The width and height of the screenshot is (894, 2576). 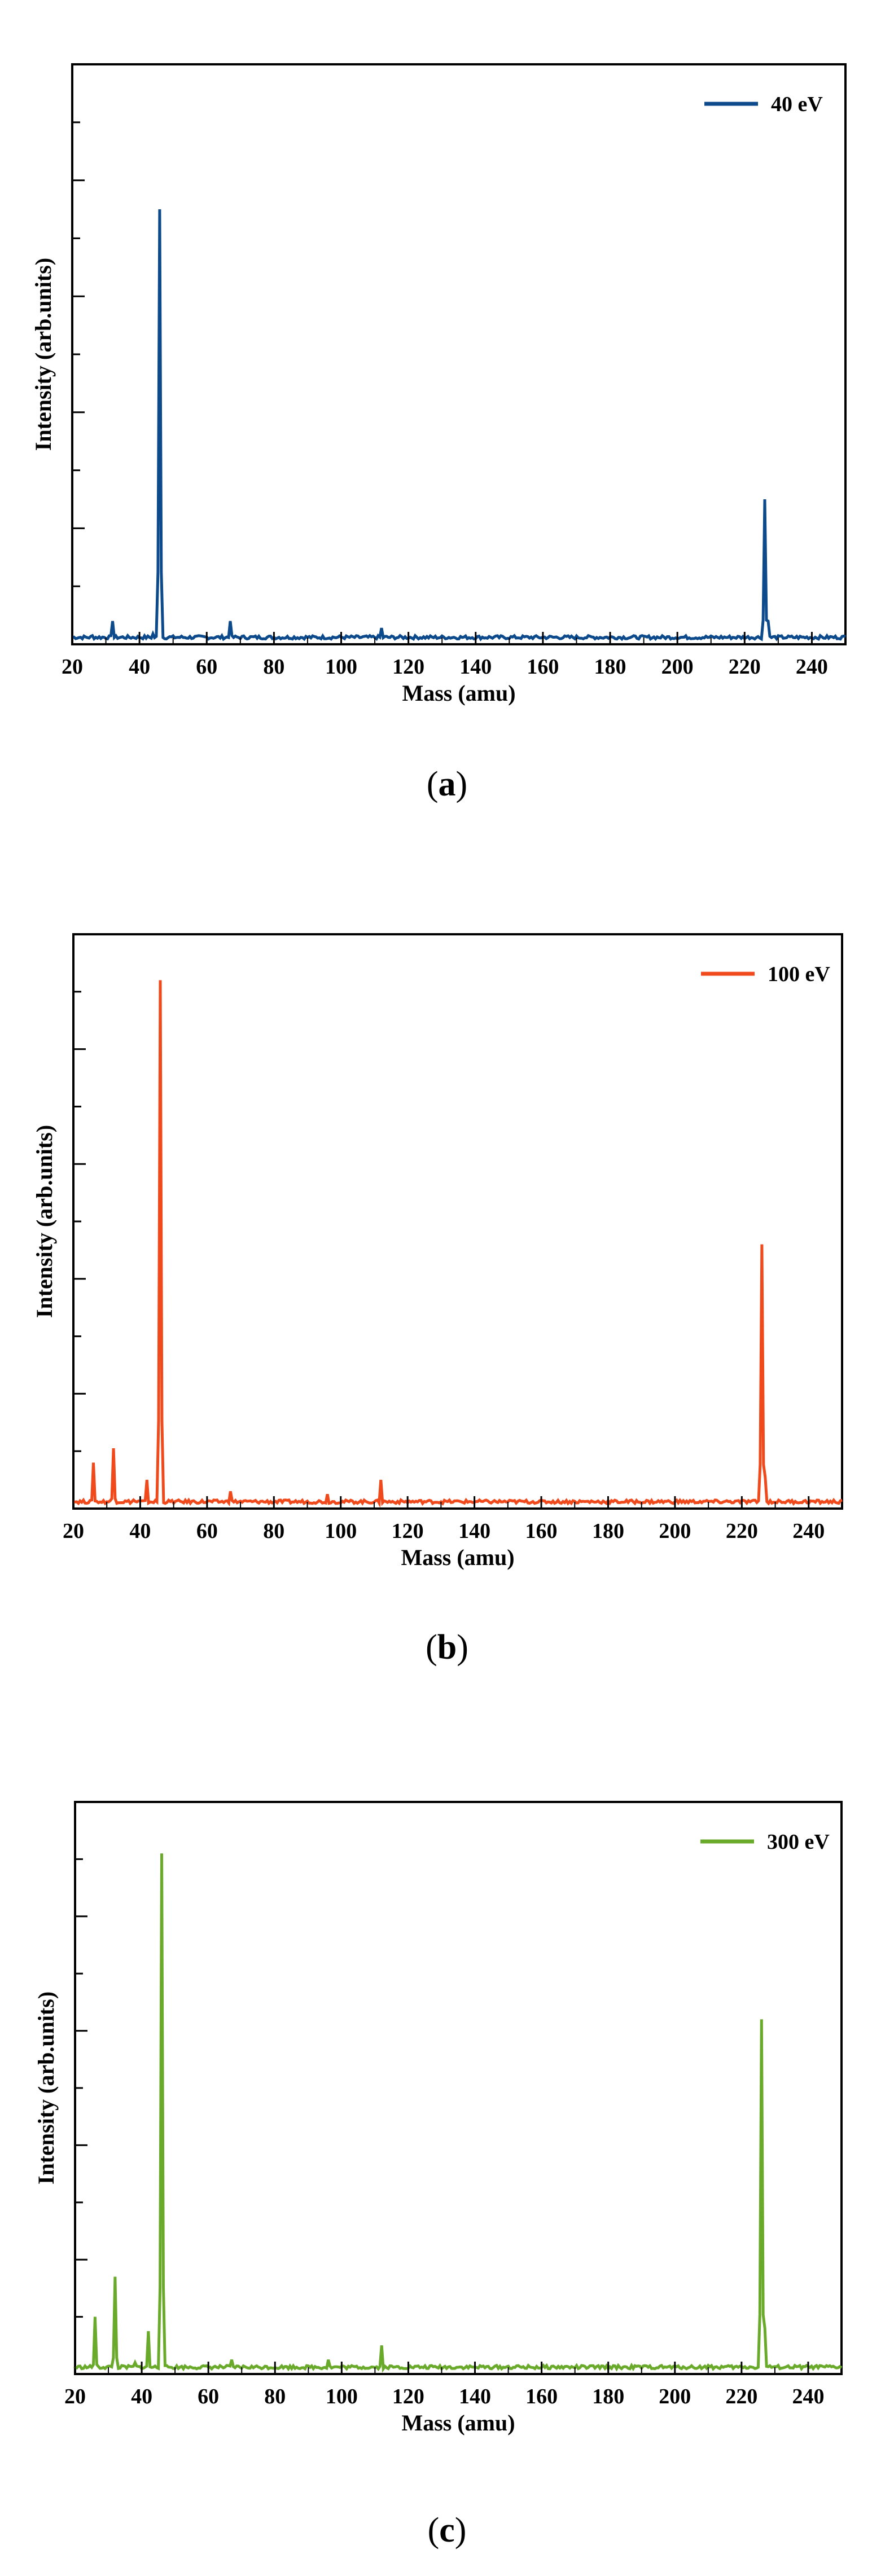 What do you see at coordinates (675, 1531) in the screenshot?
I see `chart-b-xtick-label-200: 200` at bounding box center [675, 1531].